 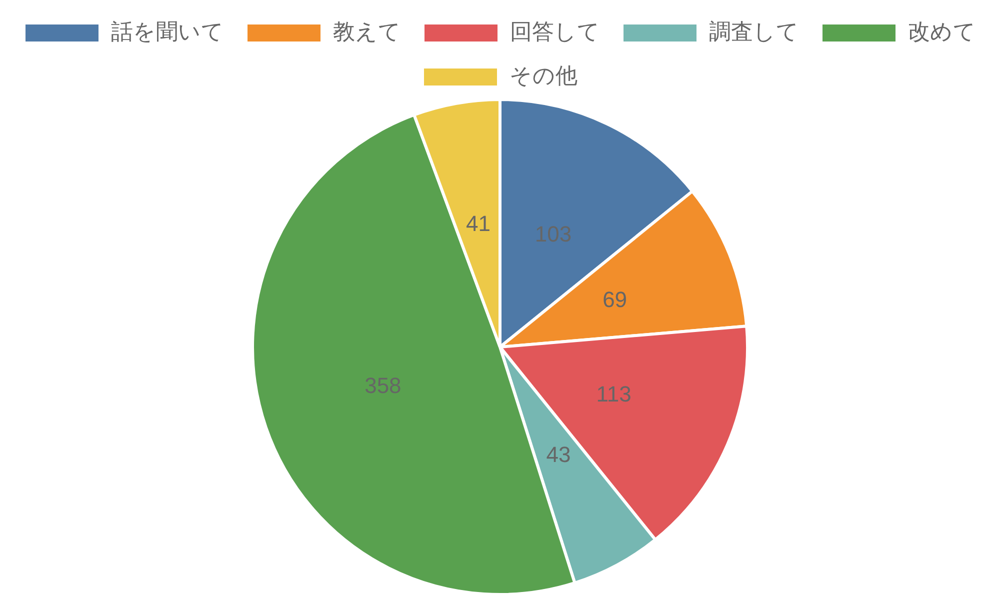 I want to click on data-label: 103, so click(x=553, y=233).